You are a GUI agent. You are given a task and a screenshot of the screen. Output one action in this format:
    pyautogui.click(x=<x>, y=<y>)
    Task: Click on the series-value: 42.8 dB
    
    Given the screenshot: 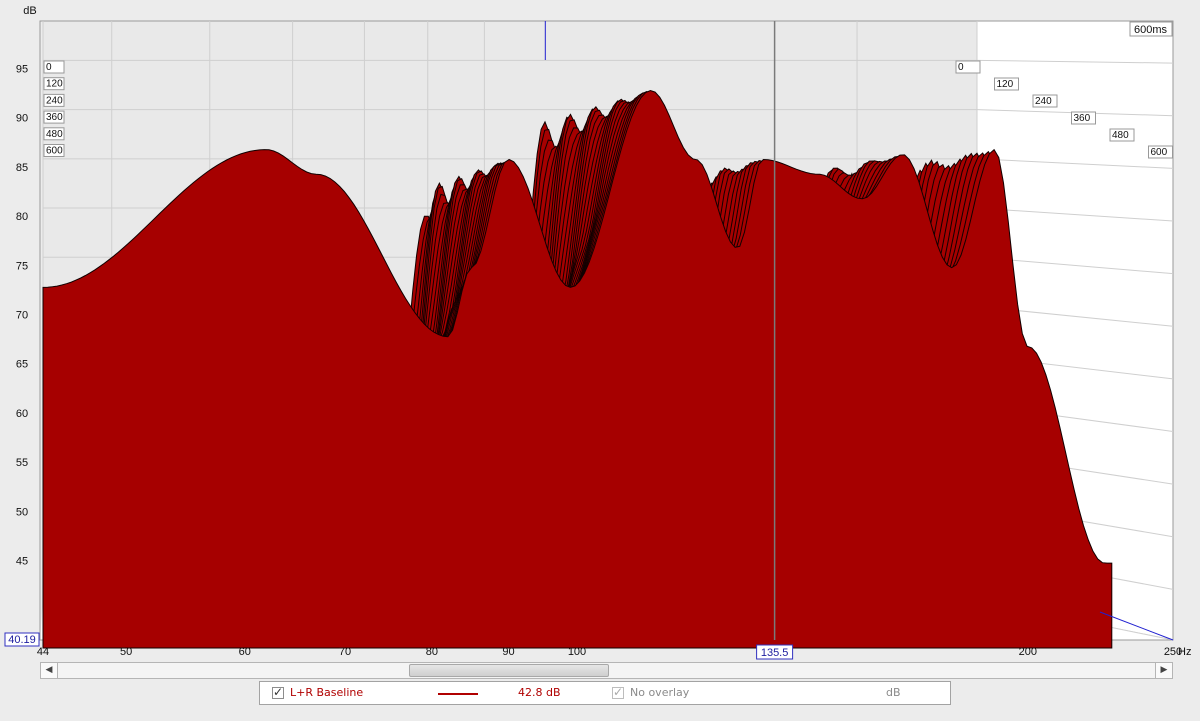 What is the action you would take?
    pyautogui.click(x=539, y=692)
    